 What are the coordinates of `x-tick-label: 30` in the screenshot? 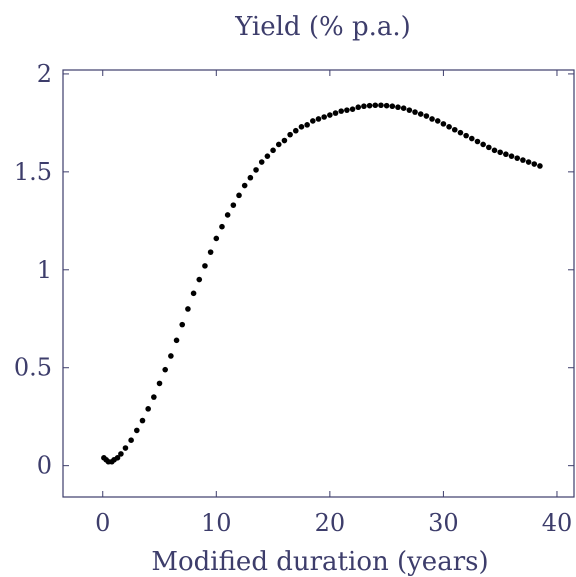 It's located at (443, 523).